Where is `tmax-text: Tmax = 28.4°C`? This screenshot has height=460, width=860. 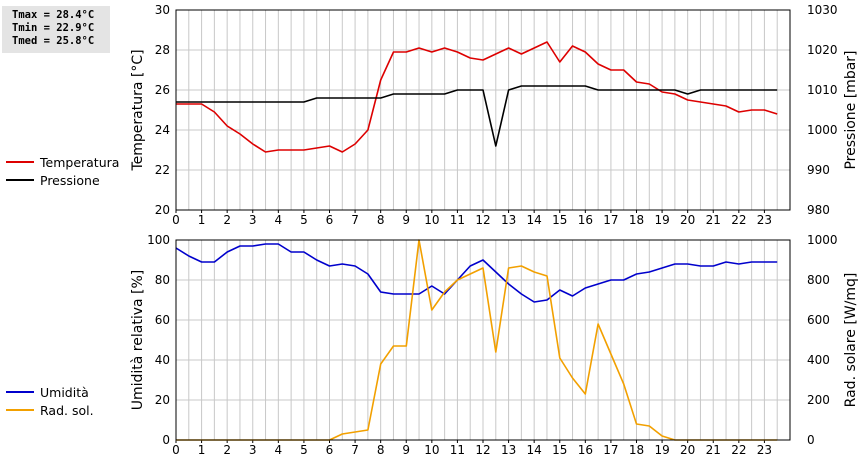
tmax-text: Tmax = 28.4°C is located at coordinates (53, 15).